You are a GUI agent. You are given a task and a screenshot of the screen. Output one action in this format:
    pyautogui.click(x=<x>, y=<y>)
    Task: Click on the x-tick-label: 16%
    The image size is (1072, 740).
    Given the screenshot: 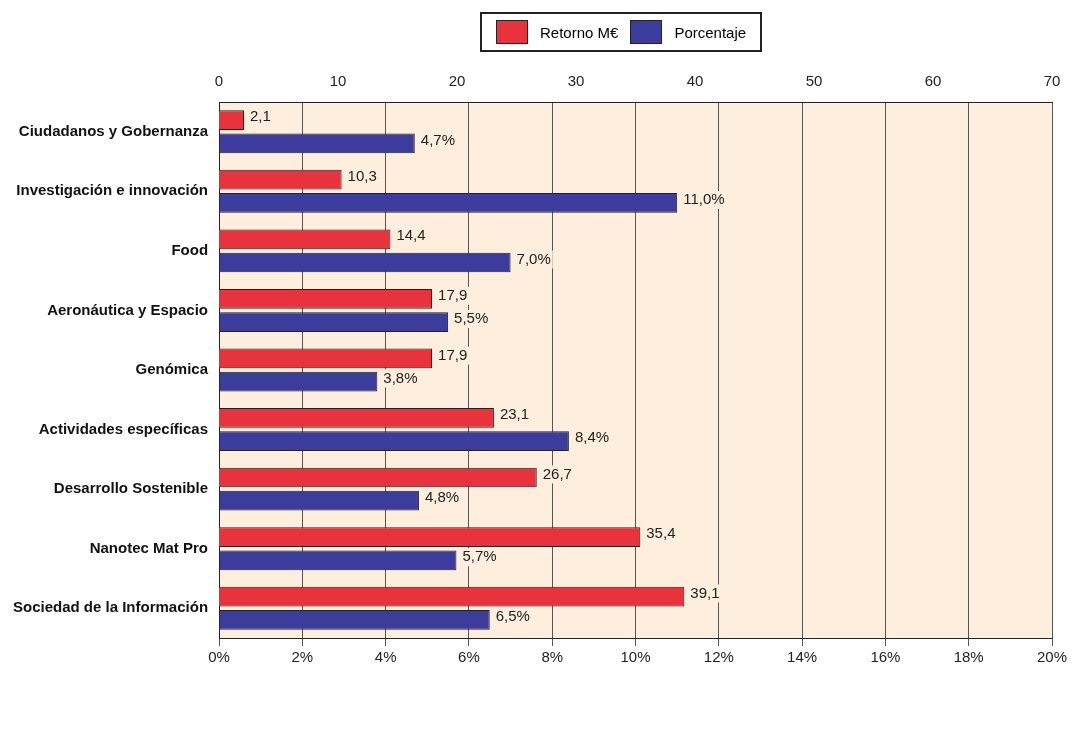 What is the action you would take?
    pyautogui.click(x=885, y=657)
    